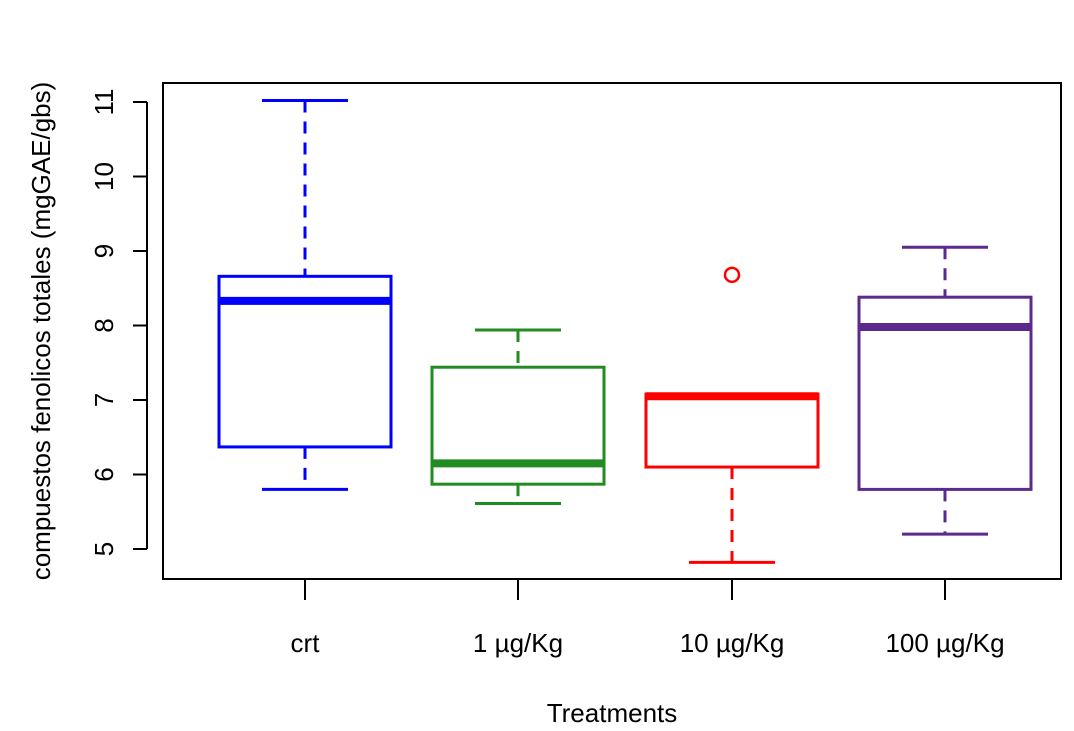  Describe the element at coordinates (104, 102) in the screenshot. I see `y-tick-label: 11` at that location.